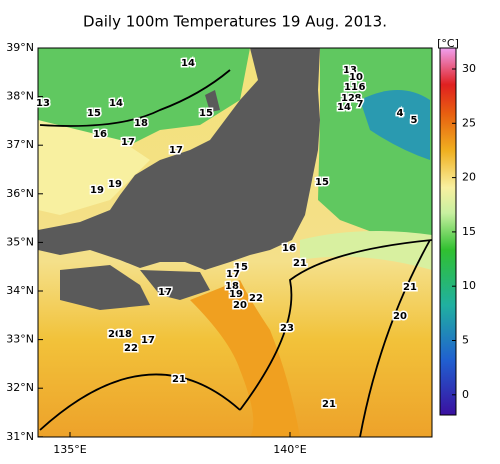  What do you see at coordinates (20, 47) in the screenshot?
I see `lat-label: 39°N` at bounding box center [20, 47].